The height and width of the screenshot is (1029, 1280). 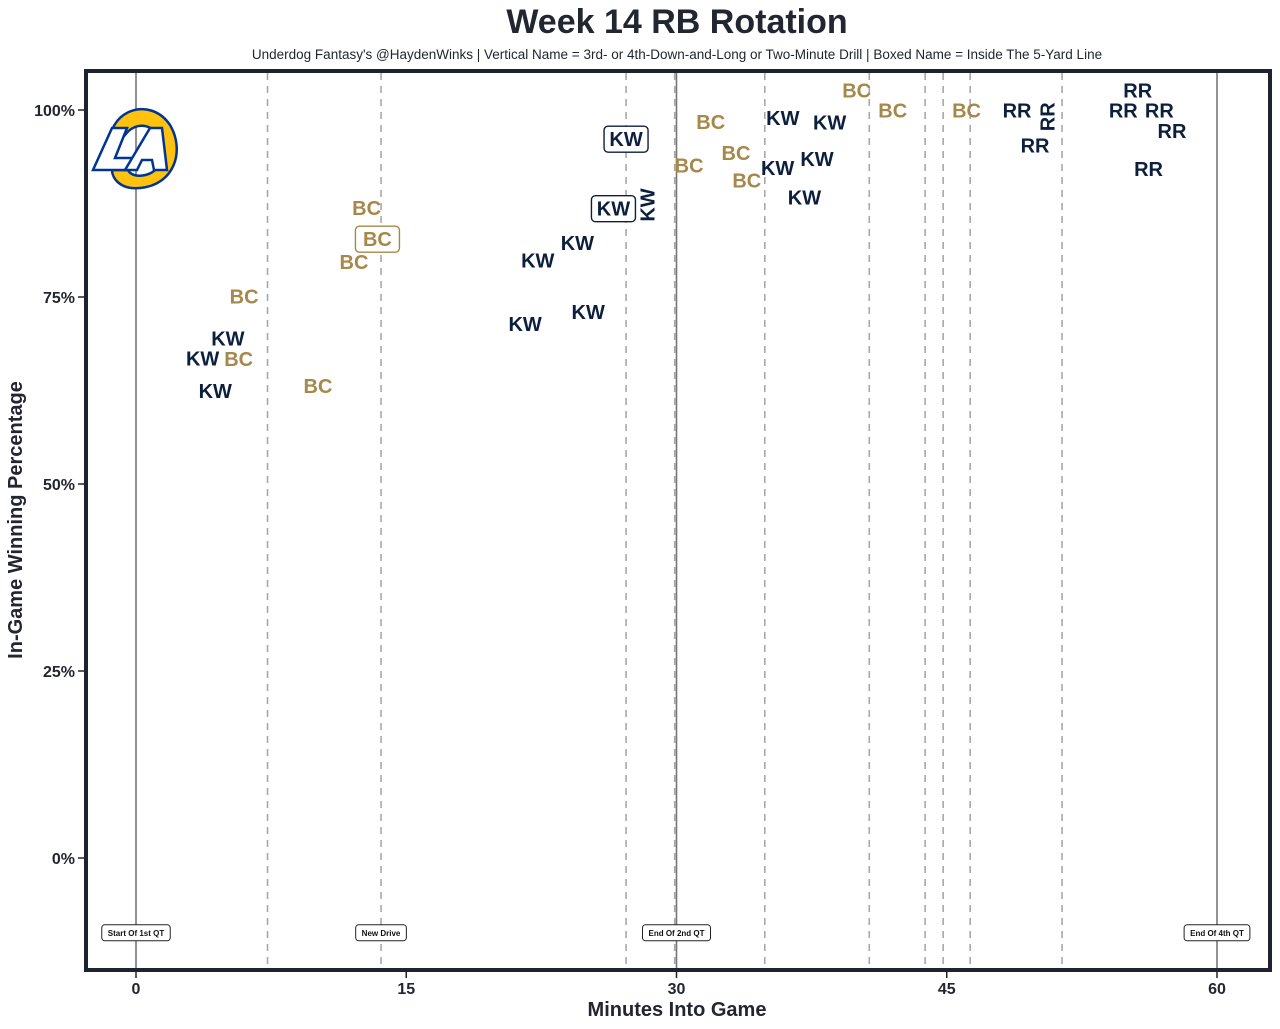 I want to click on chart-title: Week 14 RB Rotation, so click(x=676, y=22).